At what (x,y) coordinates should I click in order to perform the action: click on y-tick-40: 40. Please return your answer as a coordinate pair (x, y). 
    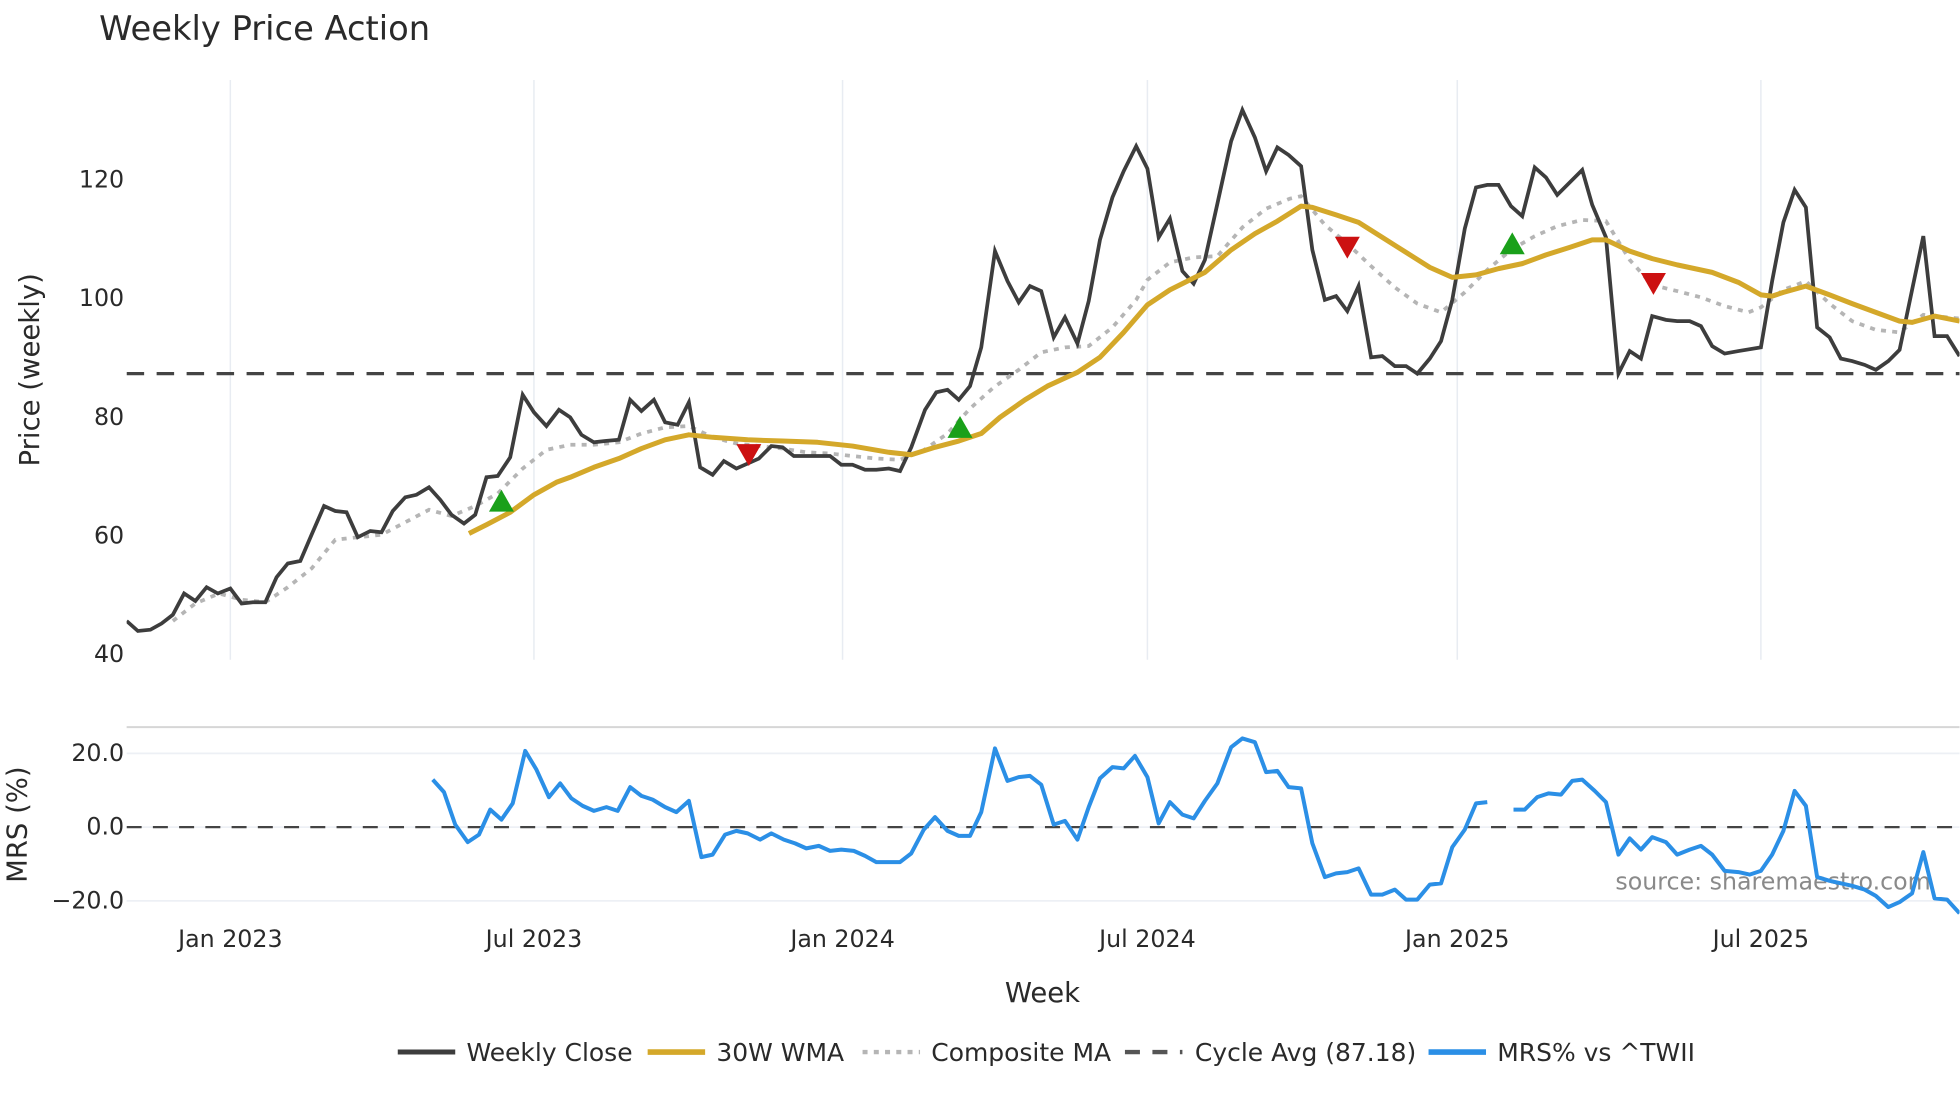
    Looking at the image, I should click on (109, 654).